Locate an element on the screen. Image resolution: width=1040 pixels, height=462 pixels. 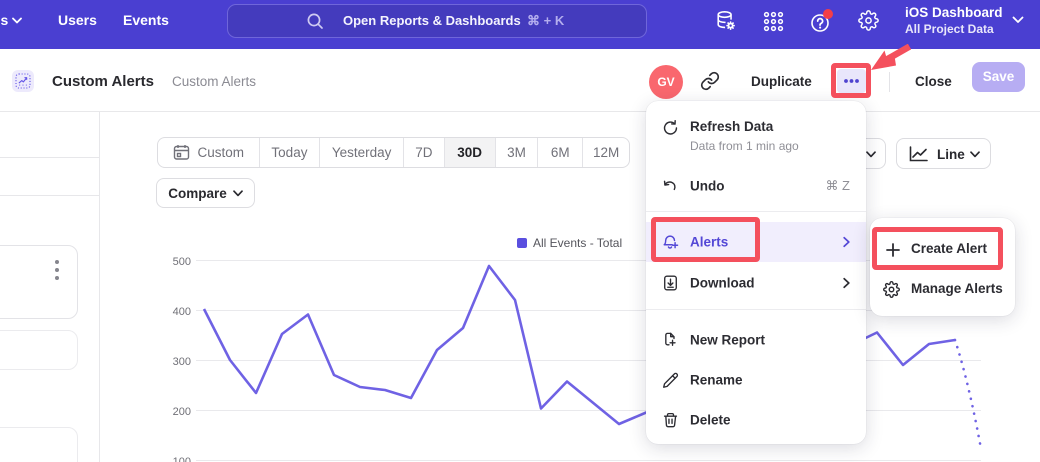
svg-text: 200 is located at coordinates (182, 412).